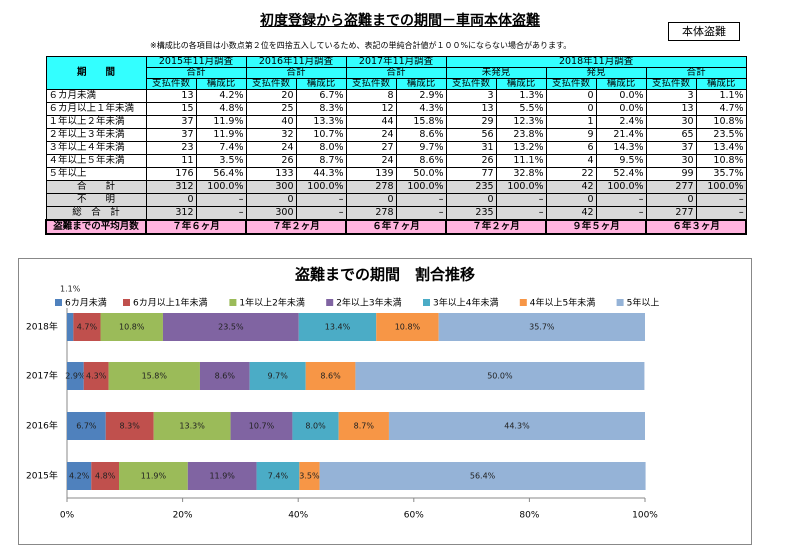  Describe the element at coordinates (483, 476) in the screenshot. I see `data-label: 56.4%` at that location.